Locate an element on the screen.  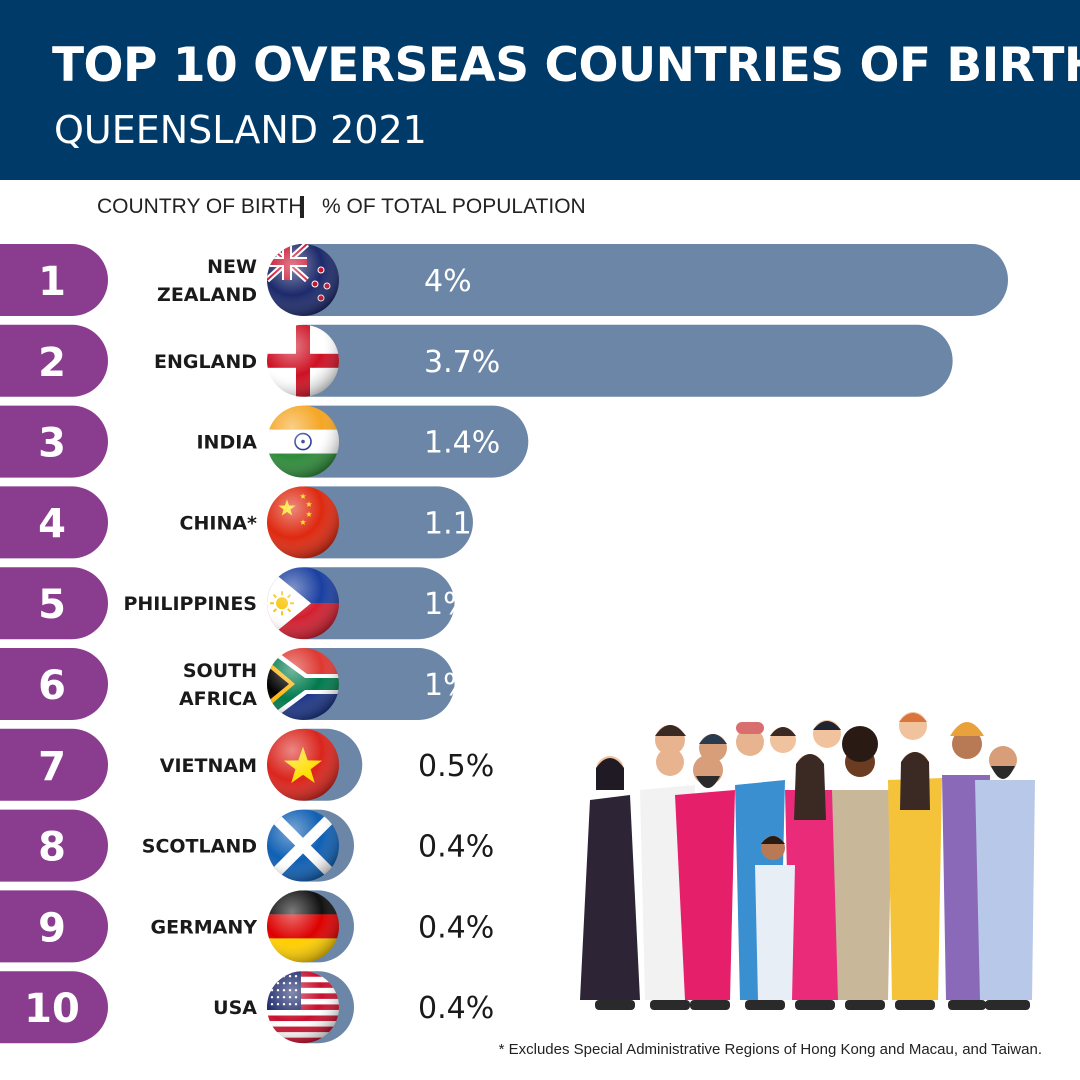
country-label: INDIA is located at coordinates (226, 443).